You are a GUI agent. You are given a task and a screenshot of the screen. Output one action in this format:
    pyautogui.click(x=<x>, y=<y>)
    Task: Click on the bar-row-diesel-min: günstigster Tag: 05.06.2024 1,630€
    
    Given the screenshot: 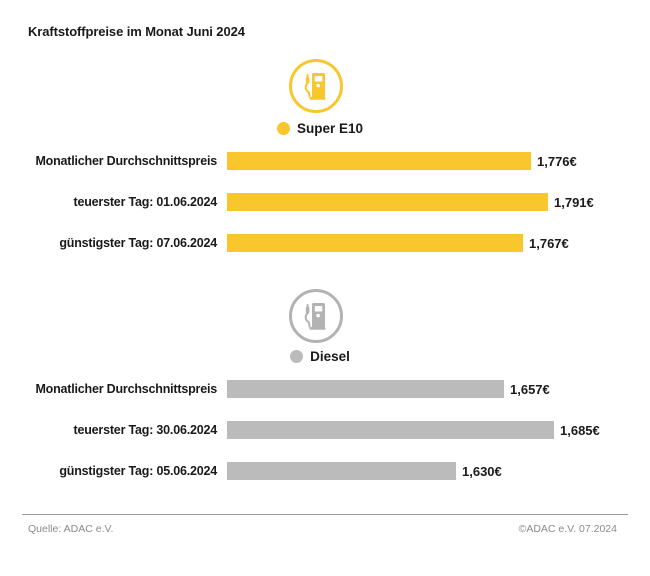 What is the action you would take?
    pyautogui.click(x=325, y=471)
    